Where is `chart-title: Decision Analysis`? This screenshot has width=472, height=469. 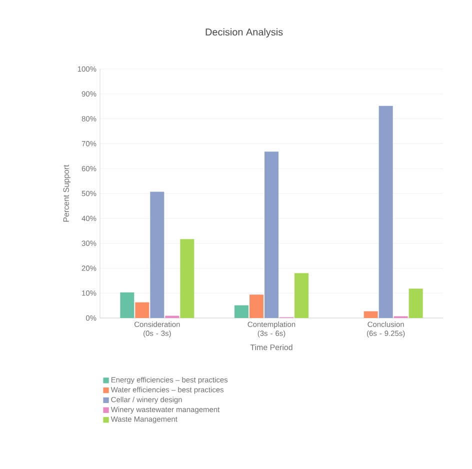 chart-title: Decision Analysis is located at coordinates (244, 33).